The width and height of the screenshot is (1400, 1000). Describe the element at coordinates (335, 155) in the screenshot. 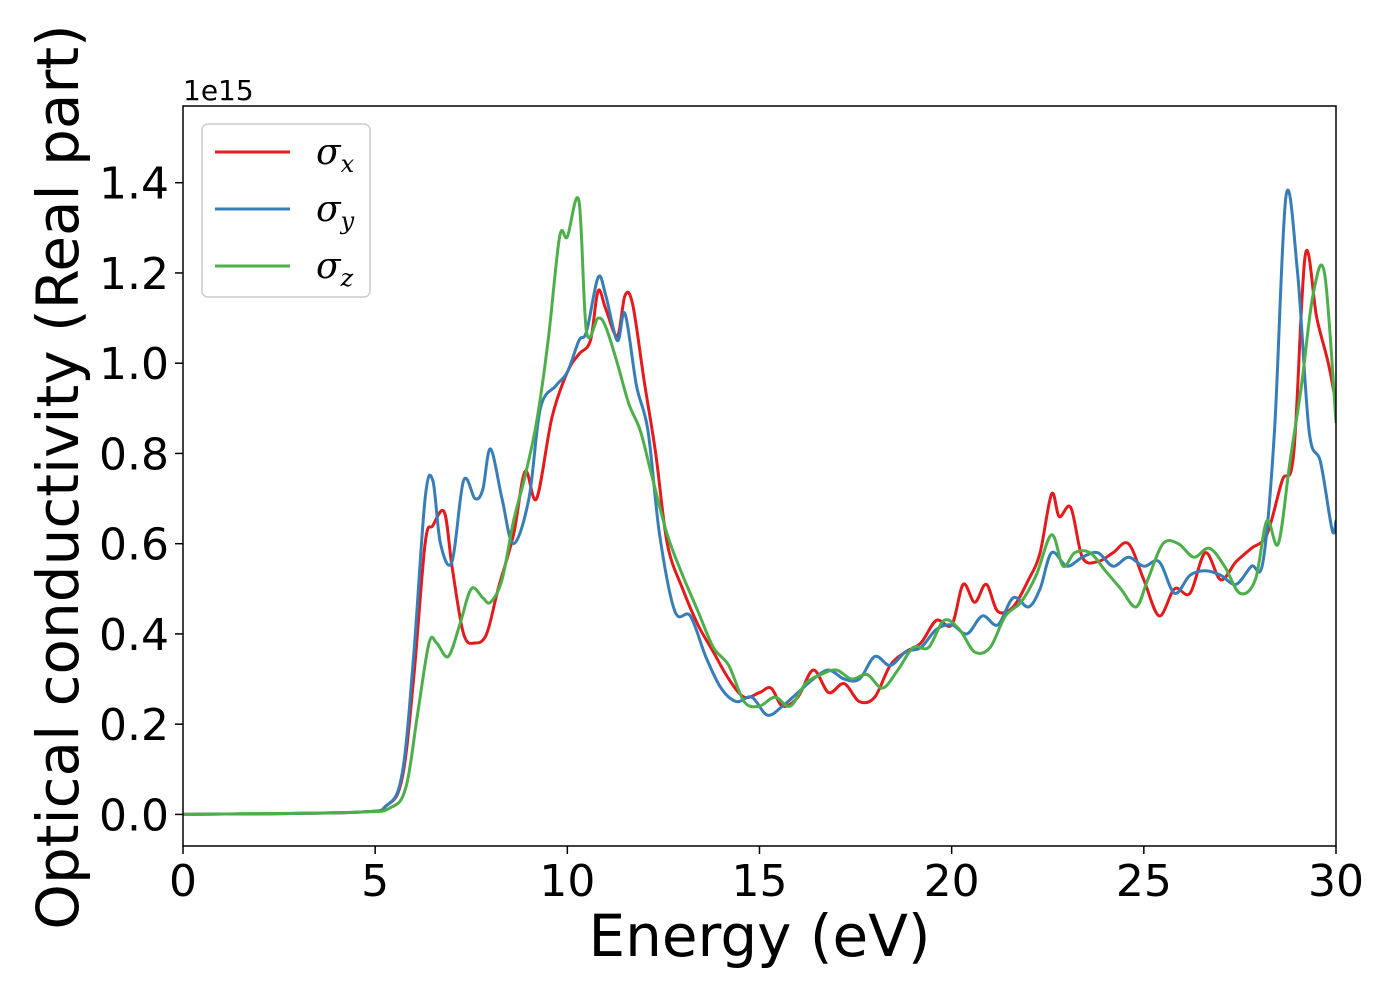

I see `legend-label-sigma-x: σx` at that location.